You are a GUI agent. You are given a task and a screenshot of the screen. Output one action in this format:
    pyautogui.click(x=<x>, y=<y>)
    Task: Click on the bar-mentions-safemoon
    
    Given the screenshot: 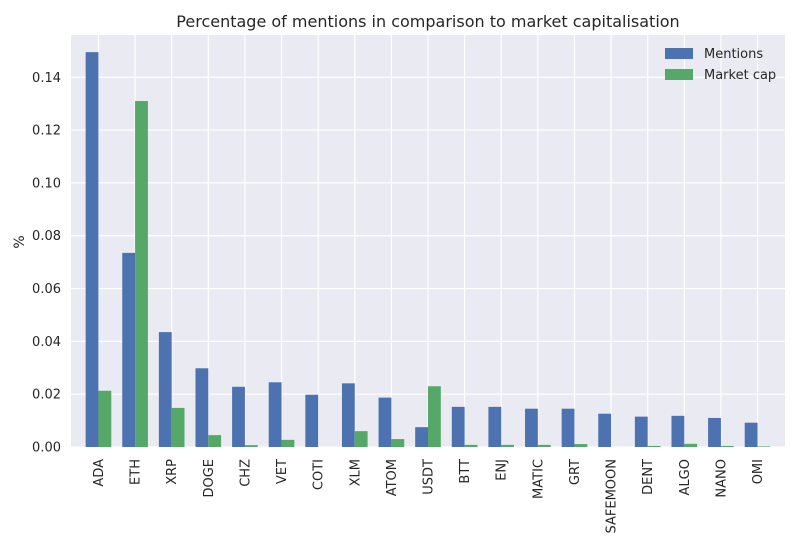 What is the action you would take?
    pyautogui.click(x=605, y=430)
    